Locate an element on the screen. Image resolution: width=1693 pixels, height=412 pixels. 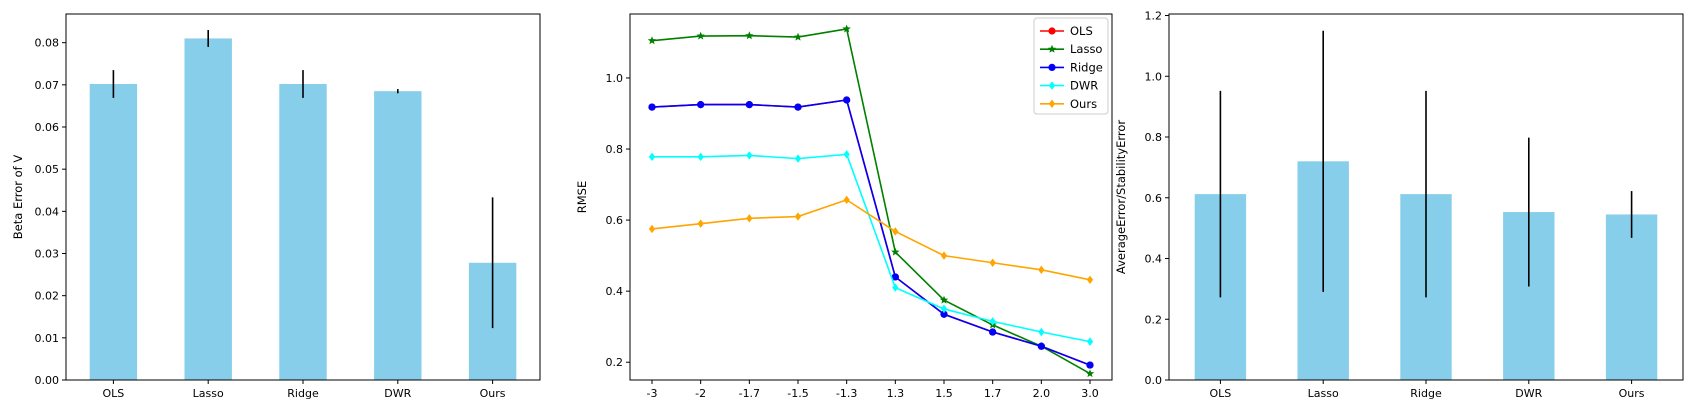
x-tick-label: -3 is located at coordinates (652, 393).